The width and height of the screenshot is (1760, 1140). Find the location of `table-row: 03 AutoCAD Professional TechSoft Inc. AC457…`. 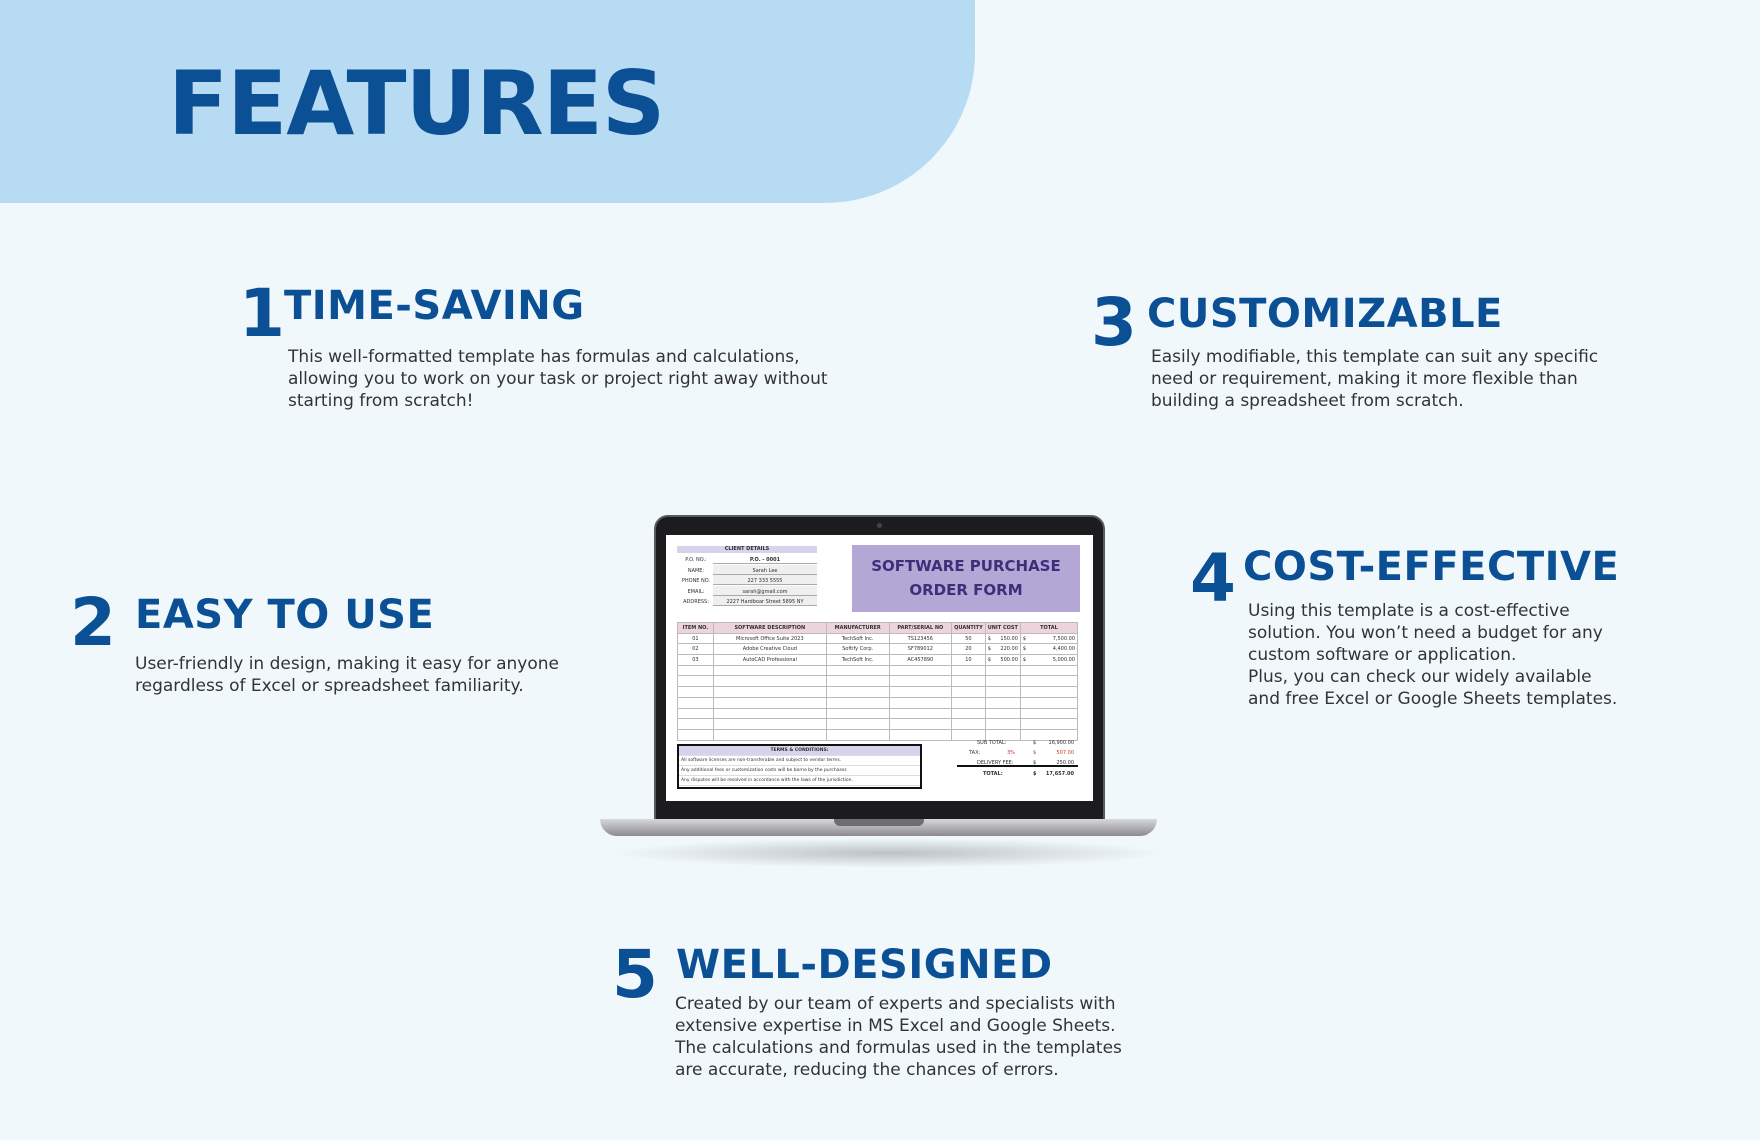

table-row: 03 AutoCAD Professional TechSoft Inc. AC457… is located at coordinates (878, 660).